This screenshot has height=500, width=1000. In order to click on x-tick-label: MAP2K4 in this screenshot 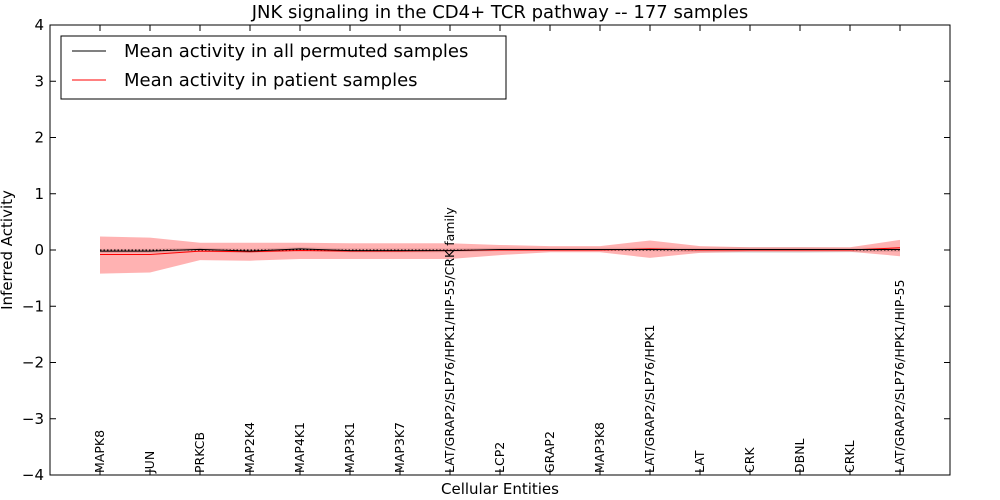, I will do `click(249, 447)`.